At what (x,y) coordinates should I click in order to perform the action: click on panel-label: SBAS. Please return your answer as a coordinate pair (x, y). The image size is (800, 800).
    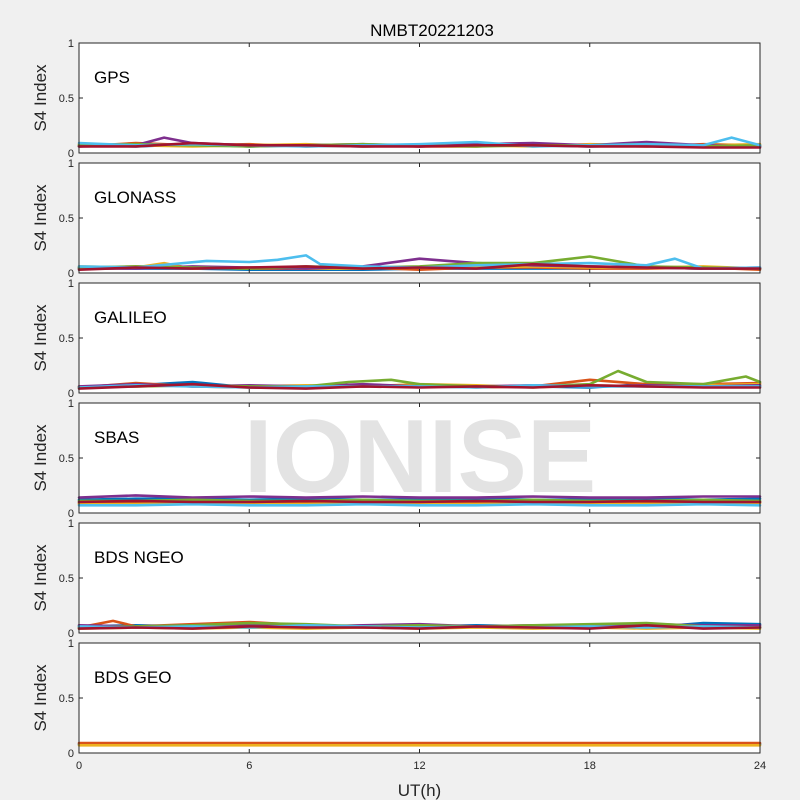
    Looking at the image, I should click on (116, 437).